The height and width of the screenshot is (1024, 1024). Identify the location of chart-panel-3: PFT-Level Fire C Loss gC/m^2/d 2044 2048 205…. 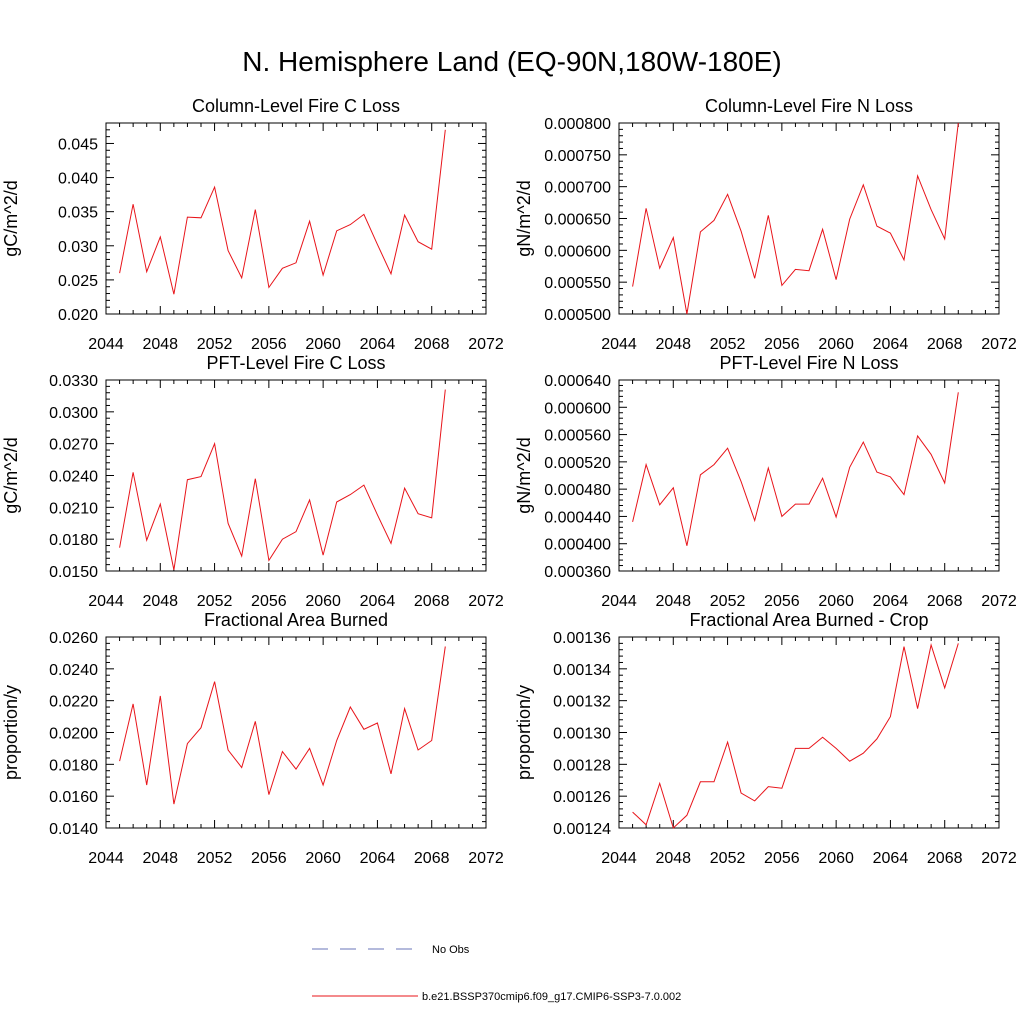
(252, 481).